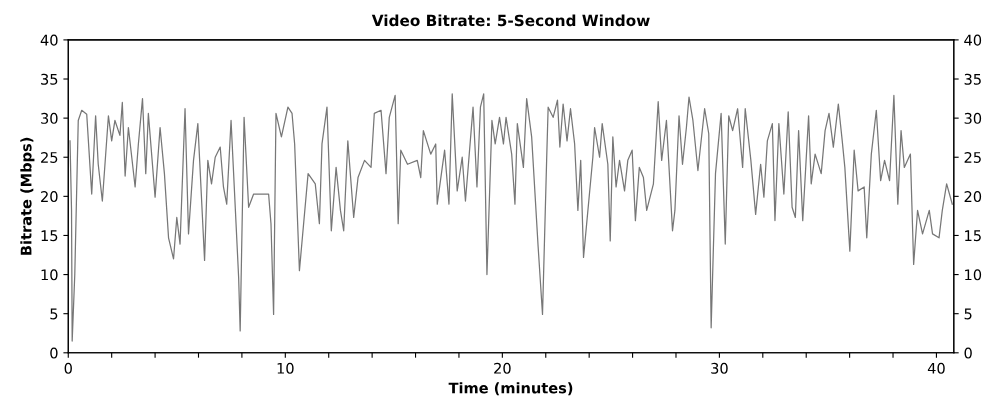 This screenshot has width=1004, height=420. I want to click on y2-tick-label: 25, so click(972, 157).